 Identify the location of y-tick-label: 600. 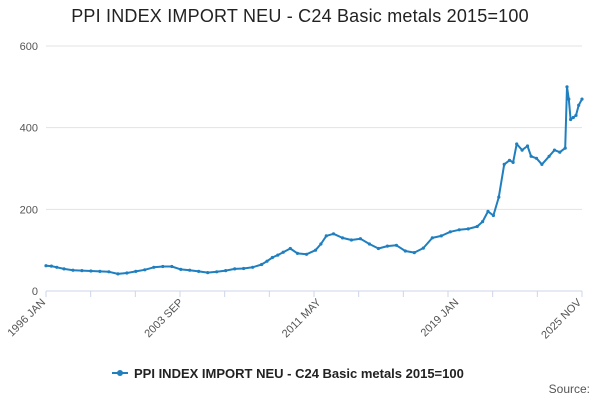
(29, 47).